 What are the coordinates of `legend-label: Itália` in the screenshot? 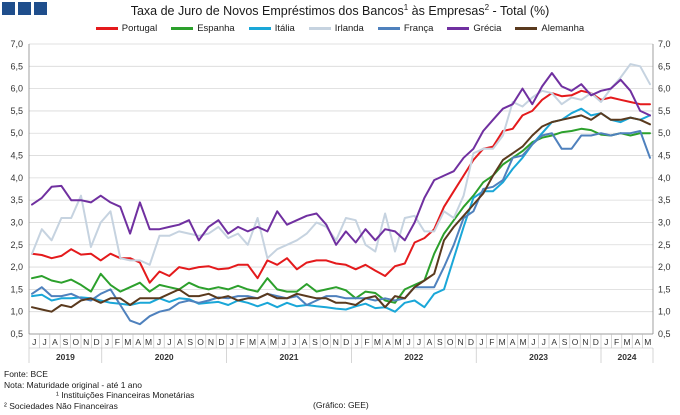 It's located at (284, 28).